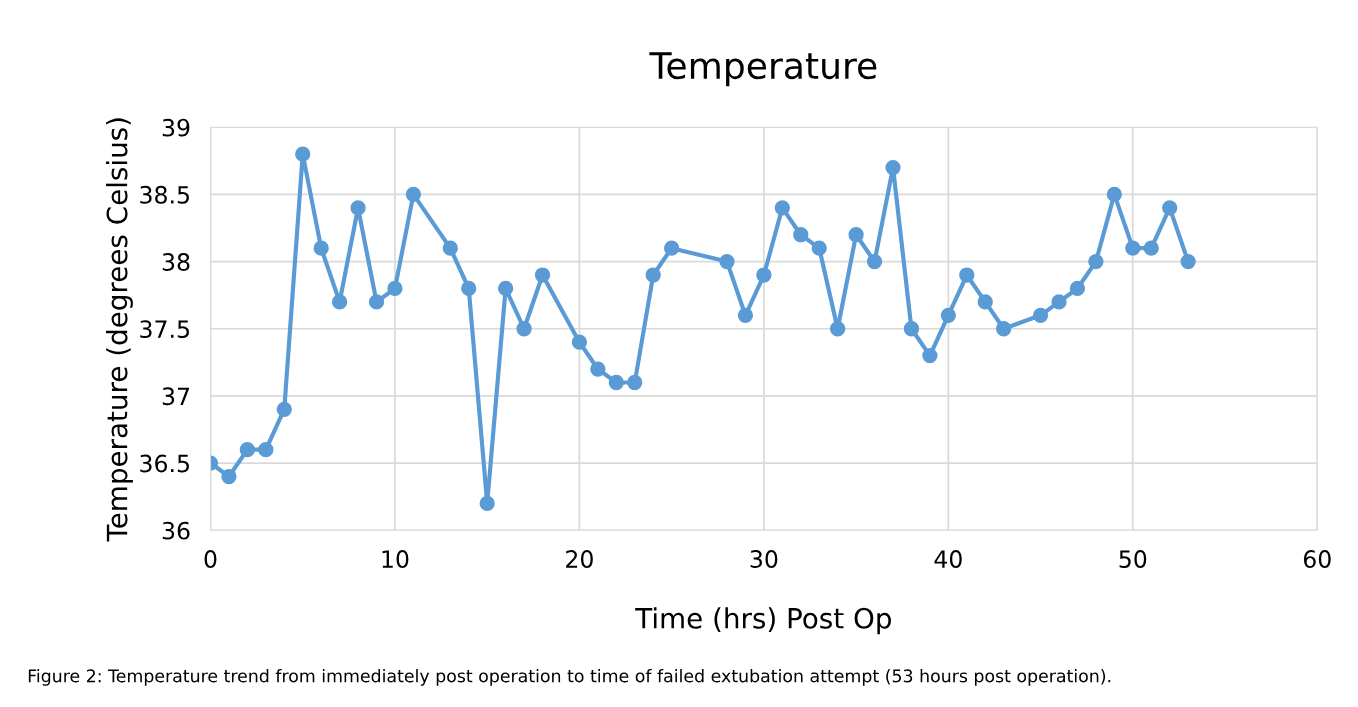 The image size is (1358, 707). Describe the element at coordinates (1317, 559) in the screenshot. I see `x-tick-label: 60` at that location.